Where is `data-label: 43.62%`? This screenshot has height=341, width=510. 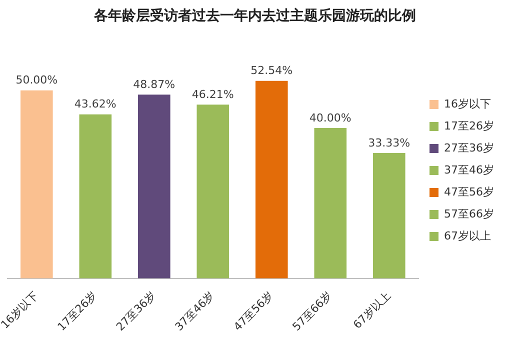 data-label: 43.62% is located at coordinates (95, 104).